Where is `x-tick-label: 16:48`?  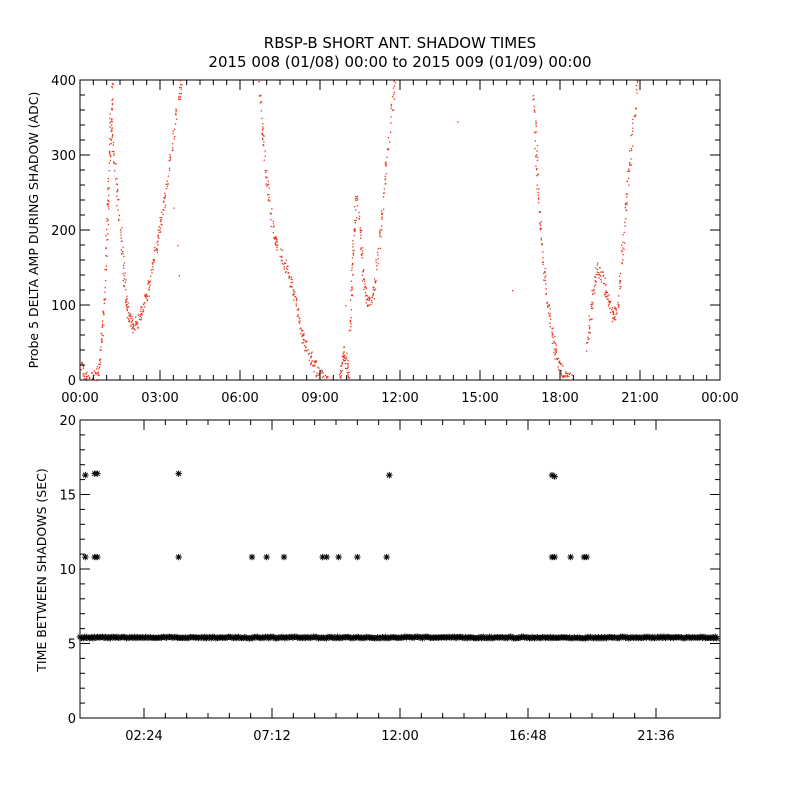 x-tick-label: 16:48 is located at coordinates (527, 736).